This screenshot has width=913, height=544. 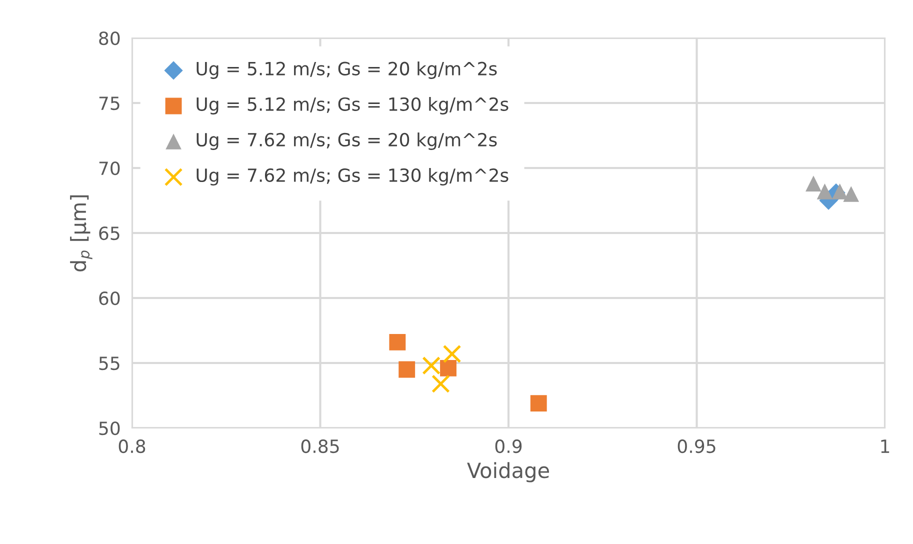 What do you see at coordinates (109, 103) in the screenshot?
I see `y-tick-label: 75` at bounding box center [109, 103].